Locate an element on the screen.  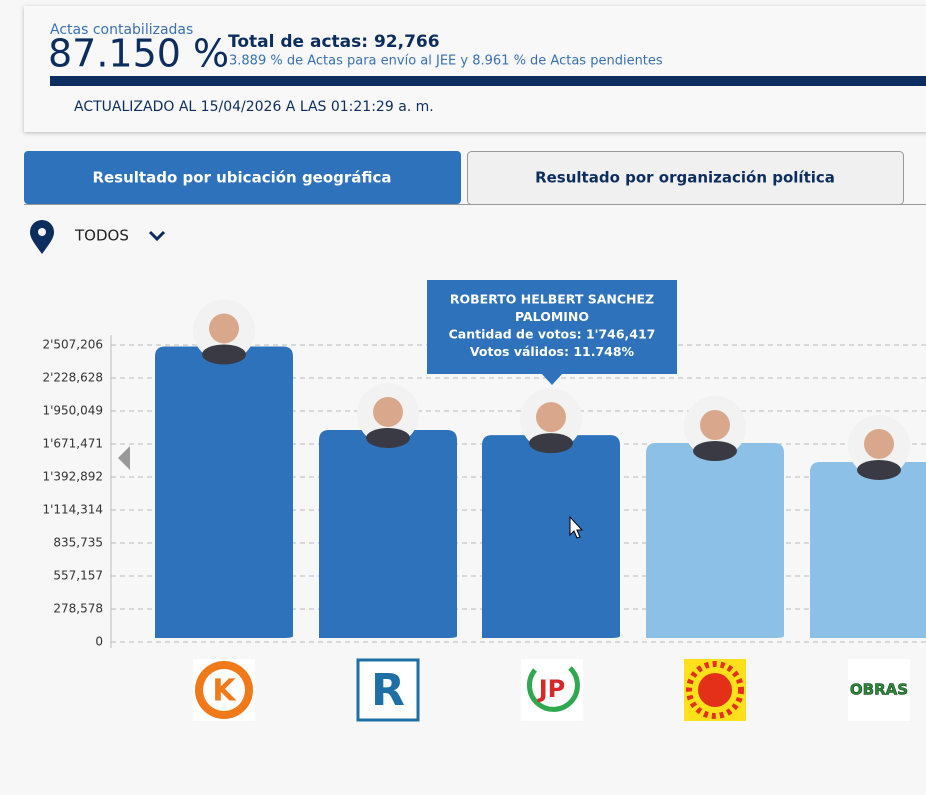
tooltip is located at coordinates (552, 327).